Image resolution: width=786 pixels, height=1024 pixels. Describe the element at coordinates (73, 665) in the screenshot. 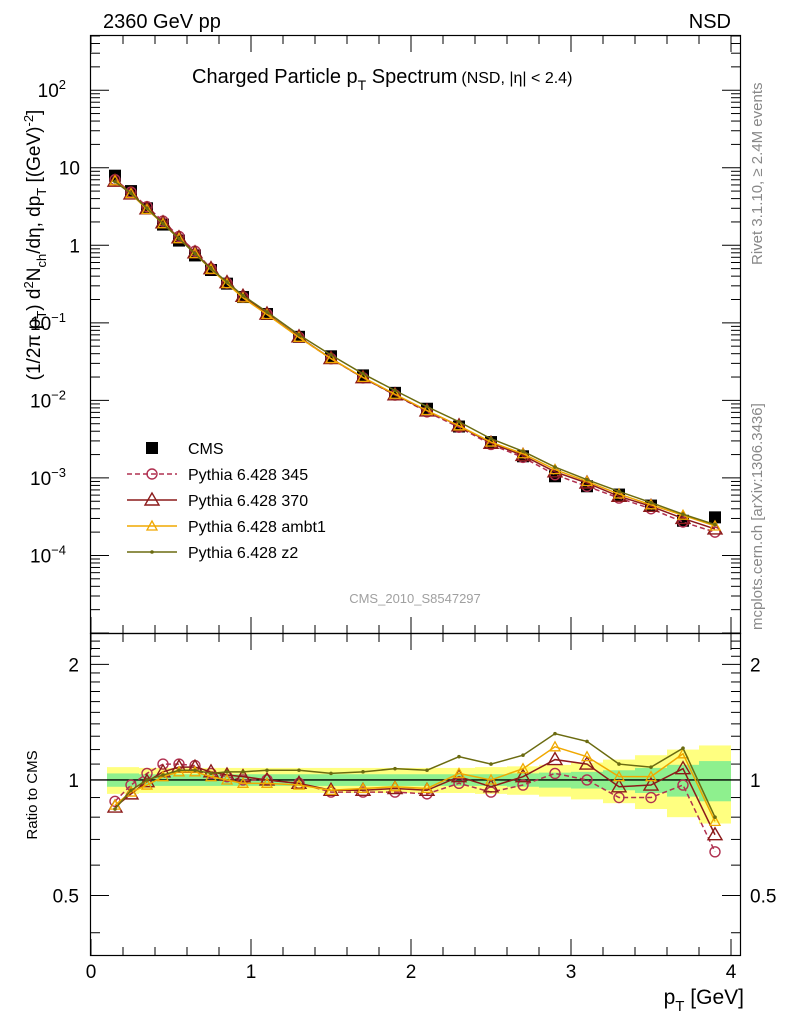

I see `ratio-y-tick-label: 2` at that location.